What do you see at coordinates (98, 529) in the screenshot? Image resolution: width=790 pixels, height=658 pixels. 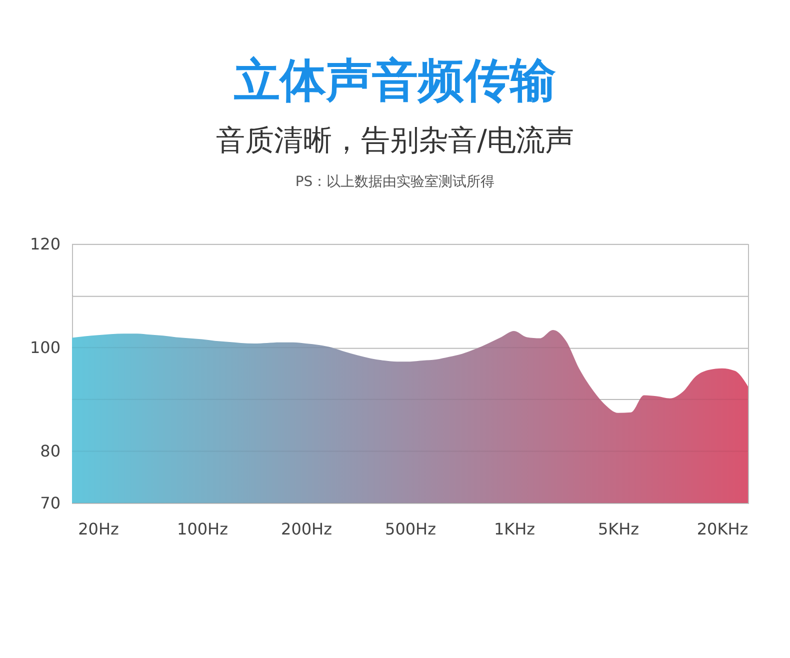 I see `x-tick-label: 20Hz` at bounding box center [98, 529].